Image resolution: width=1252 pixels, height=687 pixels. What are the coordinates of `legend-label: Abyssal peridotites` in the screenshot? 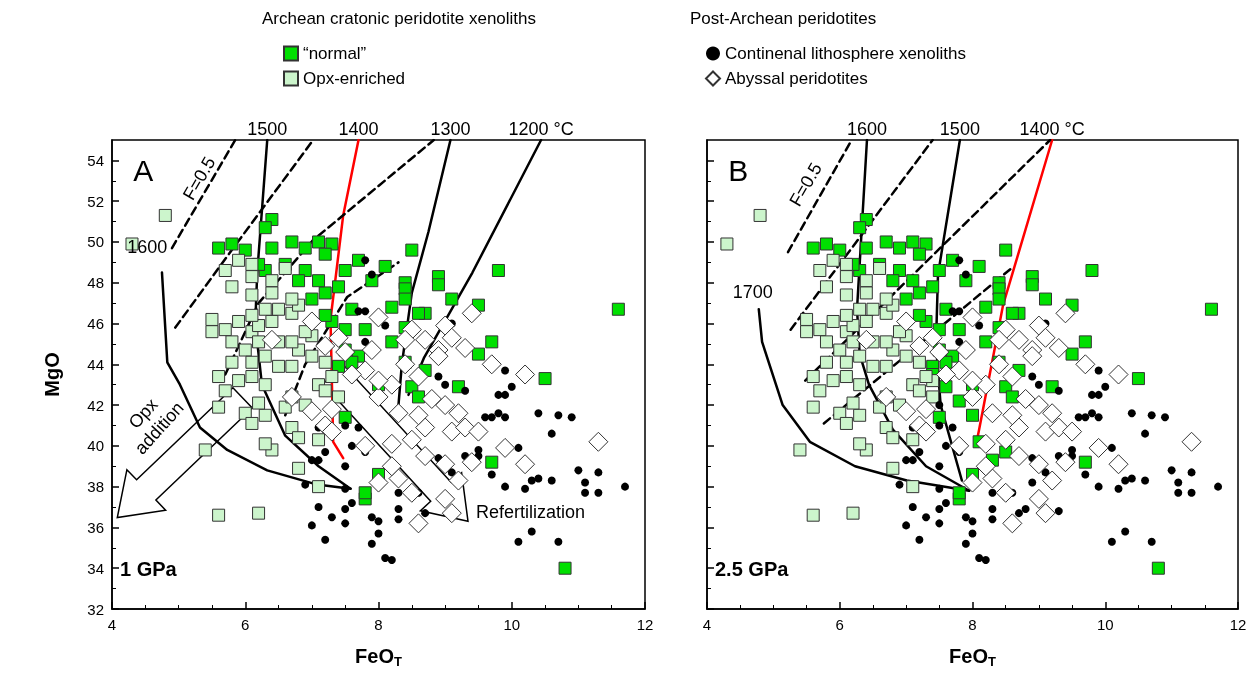 It's located at (796, 78).